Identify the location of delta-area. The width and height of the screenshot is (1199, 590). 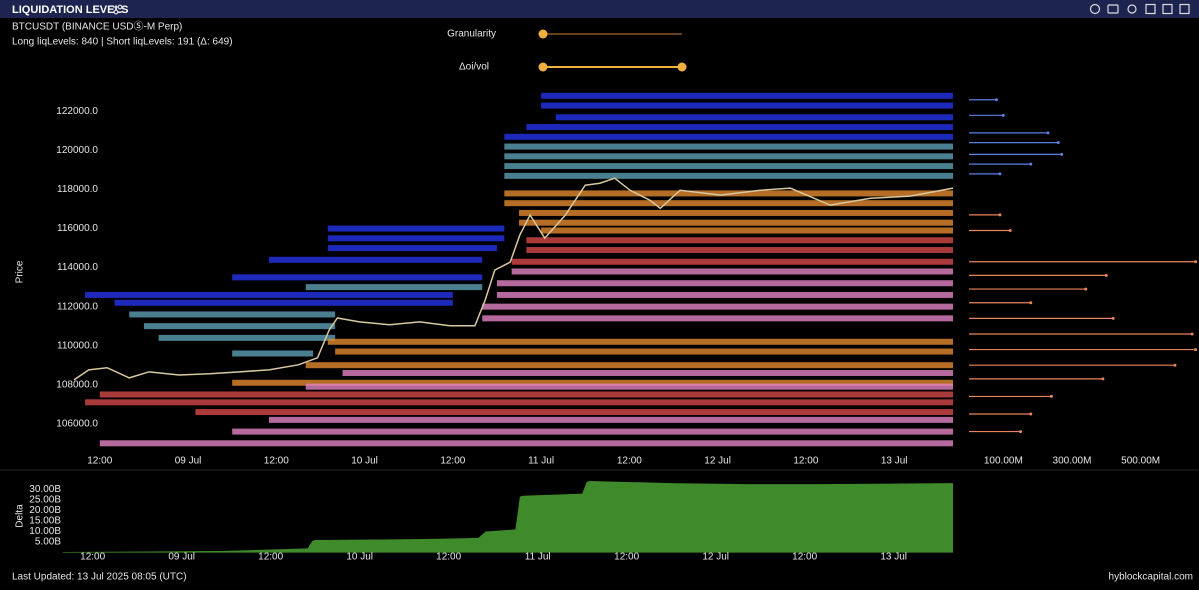
(508, 517).